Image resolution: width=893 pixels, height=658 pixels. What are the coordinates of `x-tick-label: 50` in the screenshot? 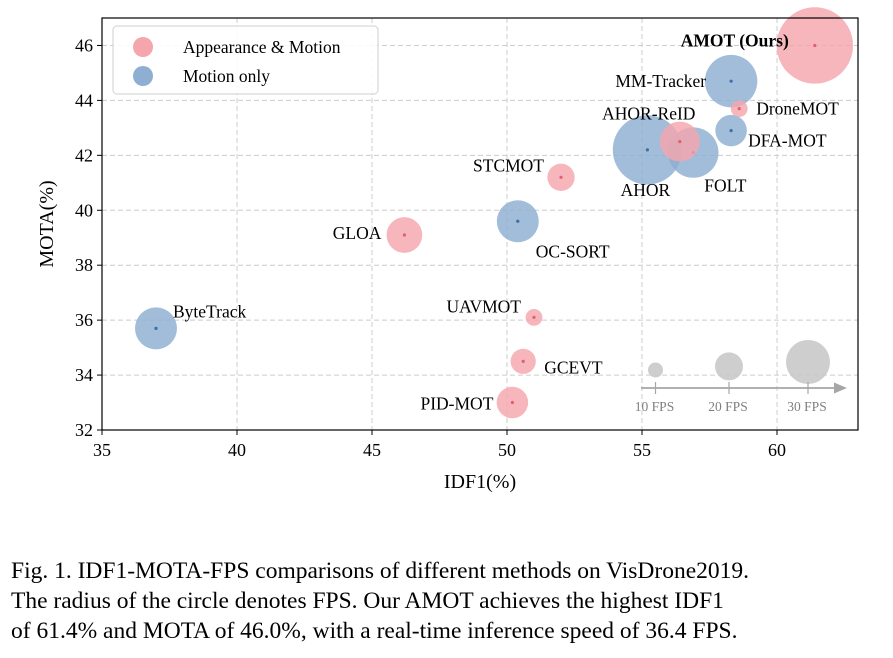 It's located at (507, 450).